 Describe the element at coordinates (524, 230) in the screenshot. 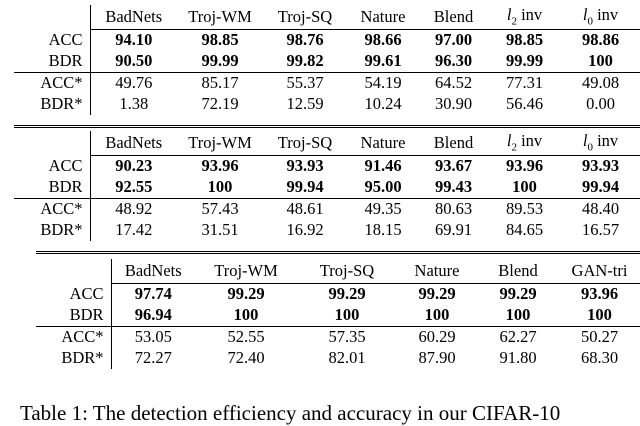

I see `cell: 84.65` at that location.